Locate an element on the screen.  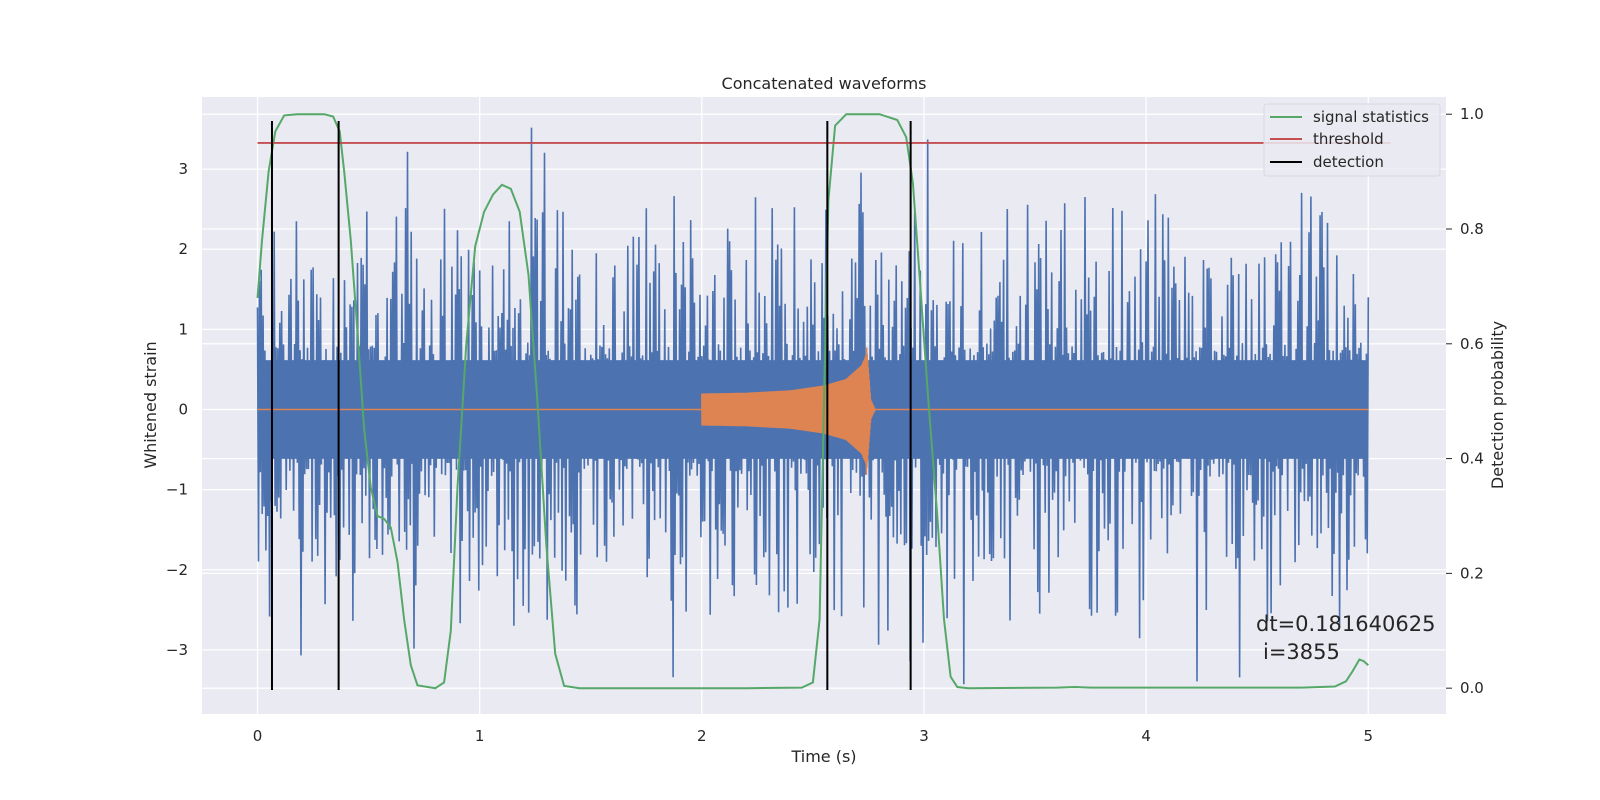
y-tick-label: 0 is located at coordinates (183, 410).